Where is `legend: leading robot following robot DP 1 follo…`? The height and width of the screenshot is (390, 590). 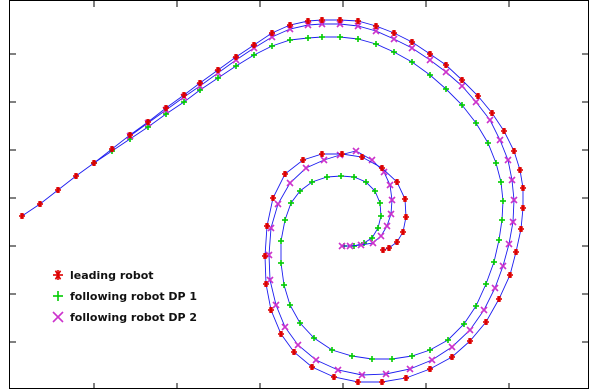
legend: leading robot following robot DP 1 follo… is located at coordinates (124, 296).